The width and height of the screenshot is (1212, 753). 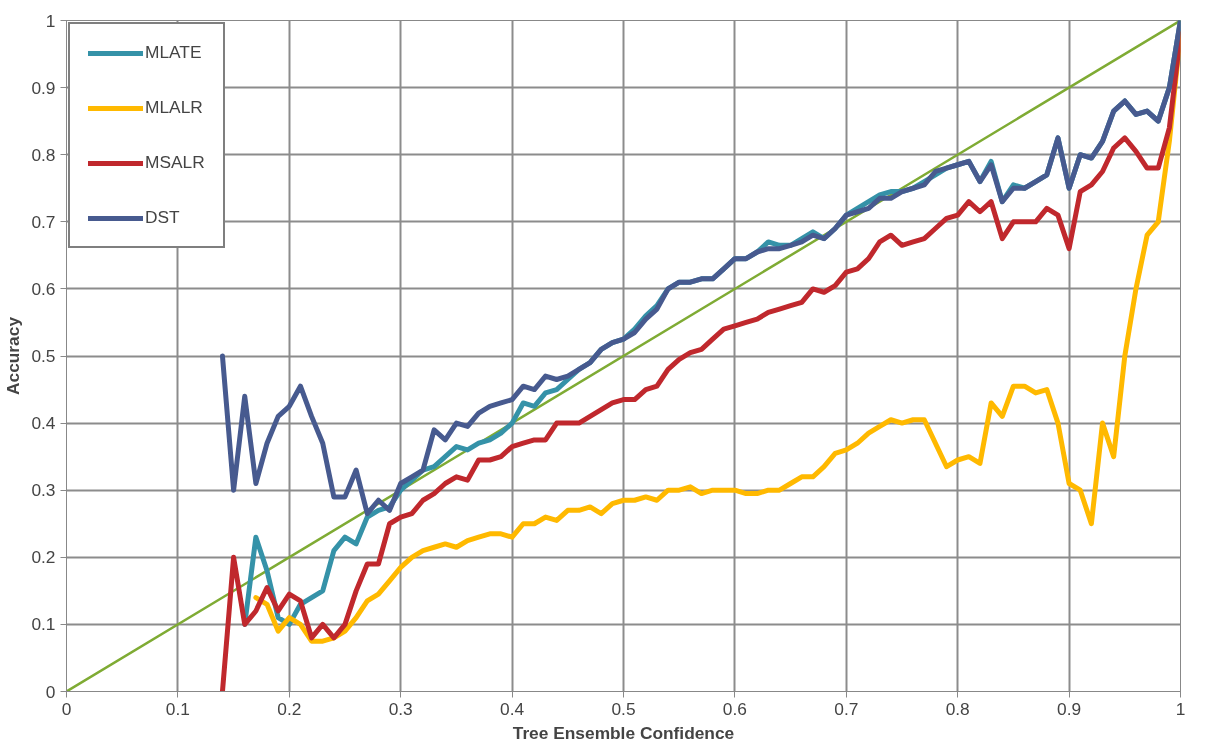 I want to click on y-tick-label: 0.5, so click(x=43, y=356).